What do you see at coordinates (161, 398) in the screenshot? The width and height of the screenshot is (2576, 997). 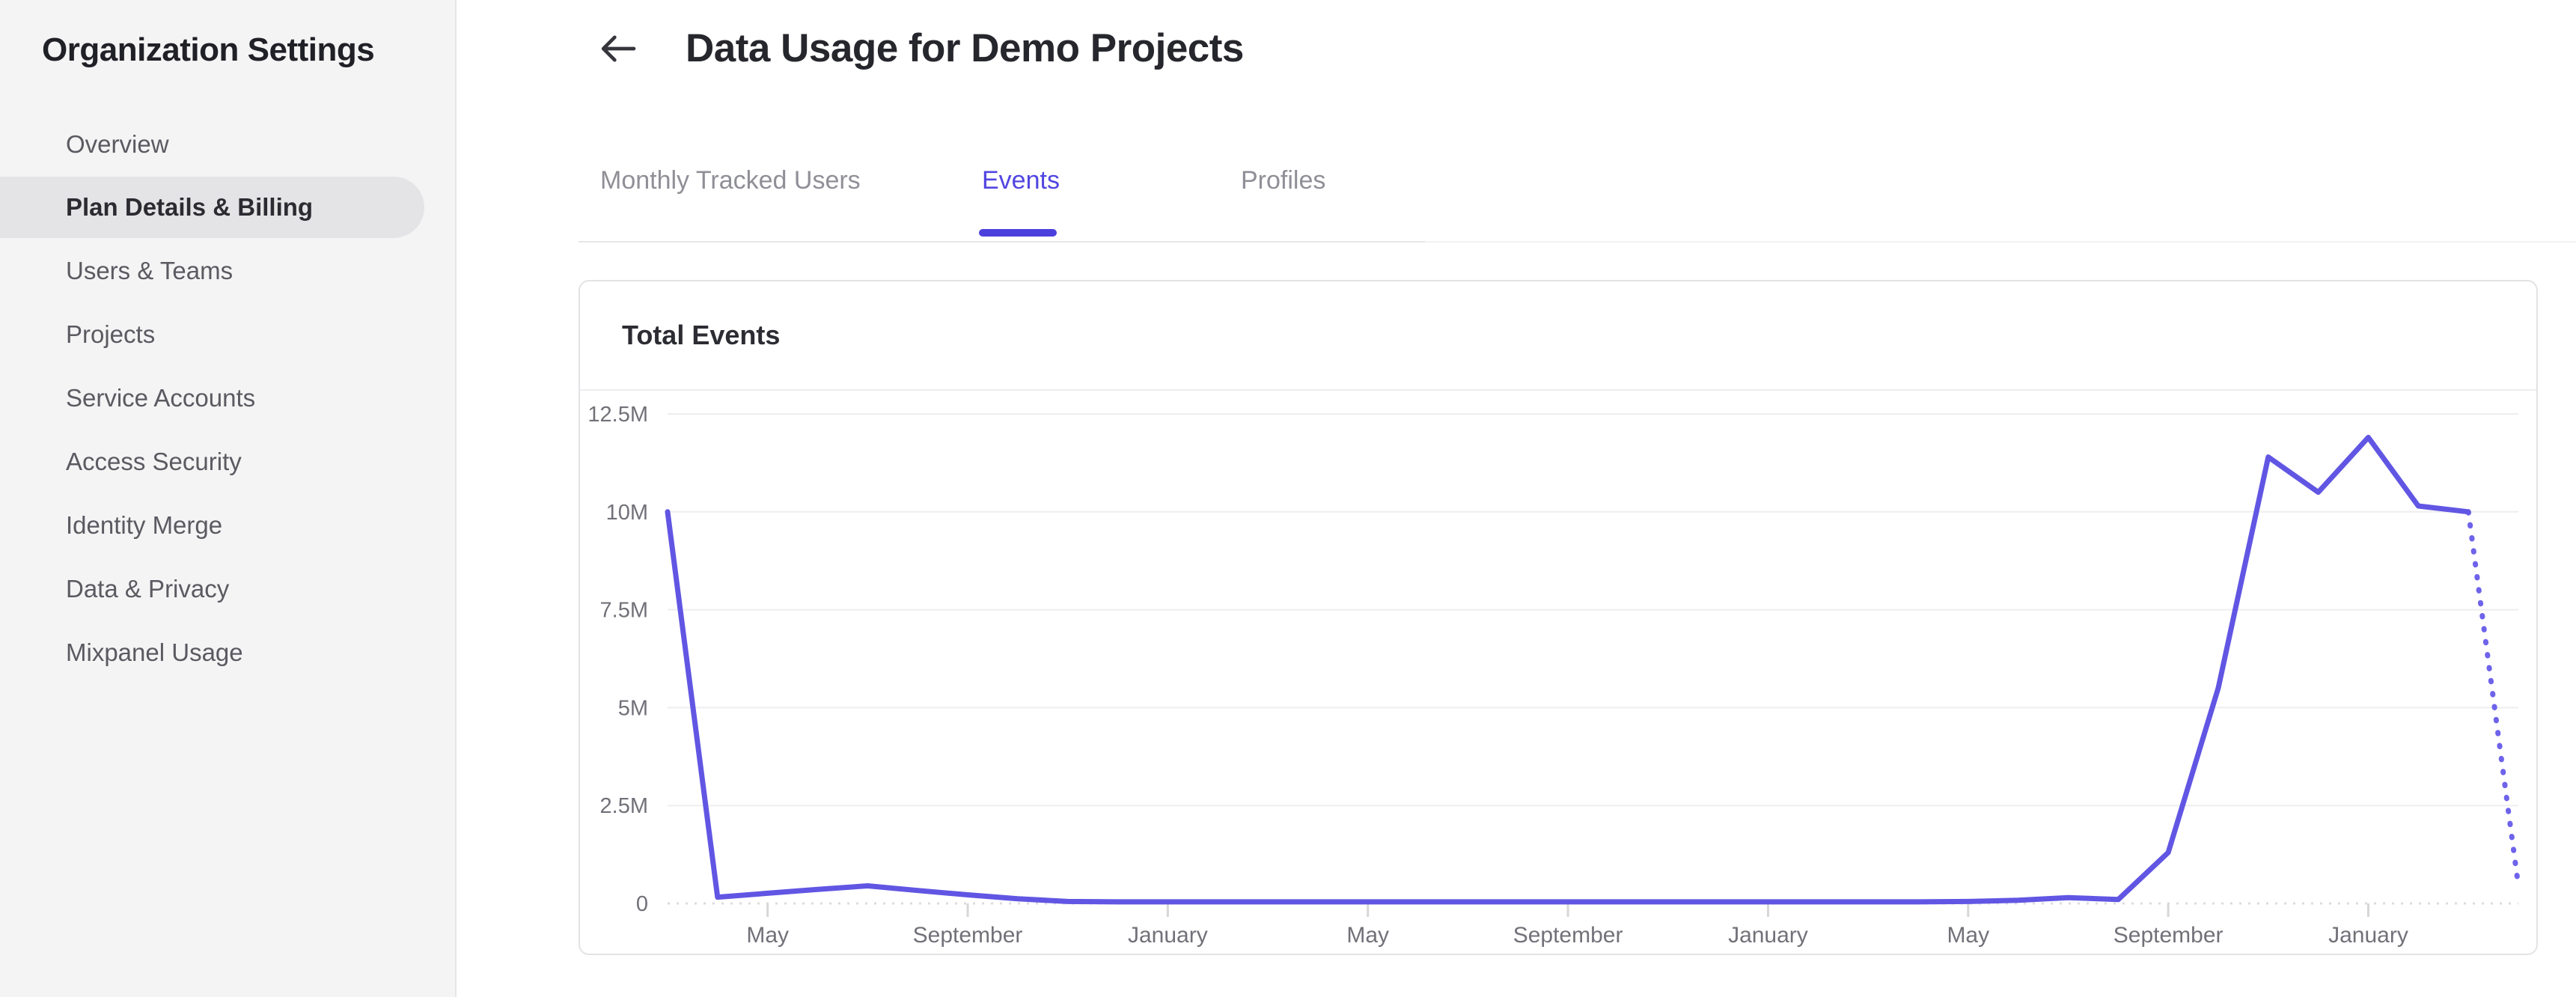 I see `sidebar-item-service-accounts: Service Accounts` at bounding box center [161, 398].